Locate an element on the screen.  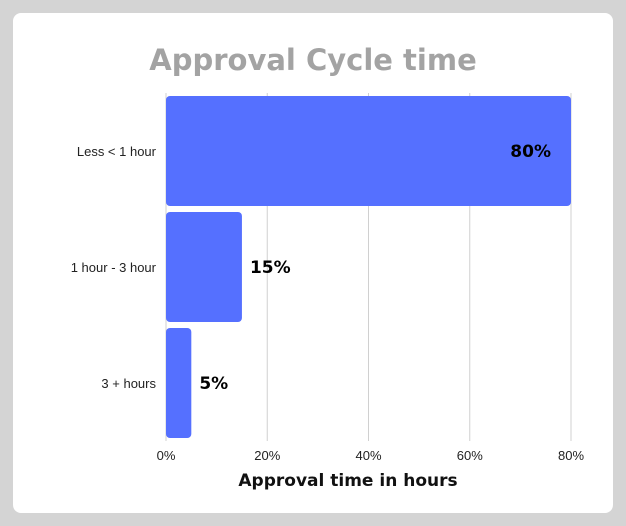
x-tick-label: 0% is located at coordinates (166, 455).